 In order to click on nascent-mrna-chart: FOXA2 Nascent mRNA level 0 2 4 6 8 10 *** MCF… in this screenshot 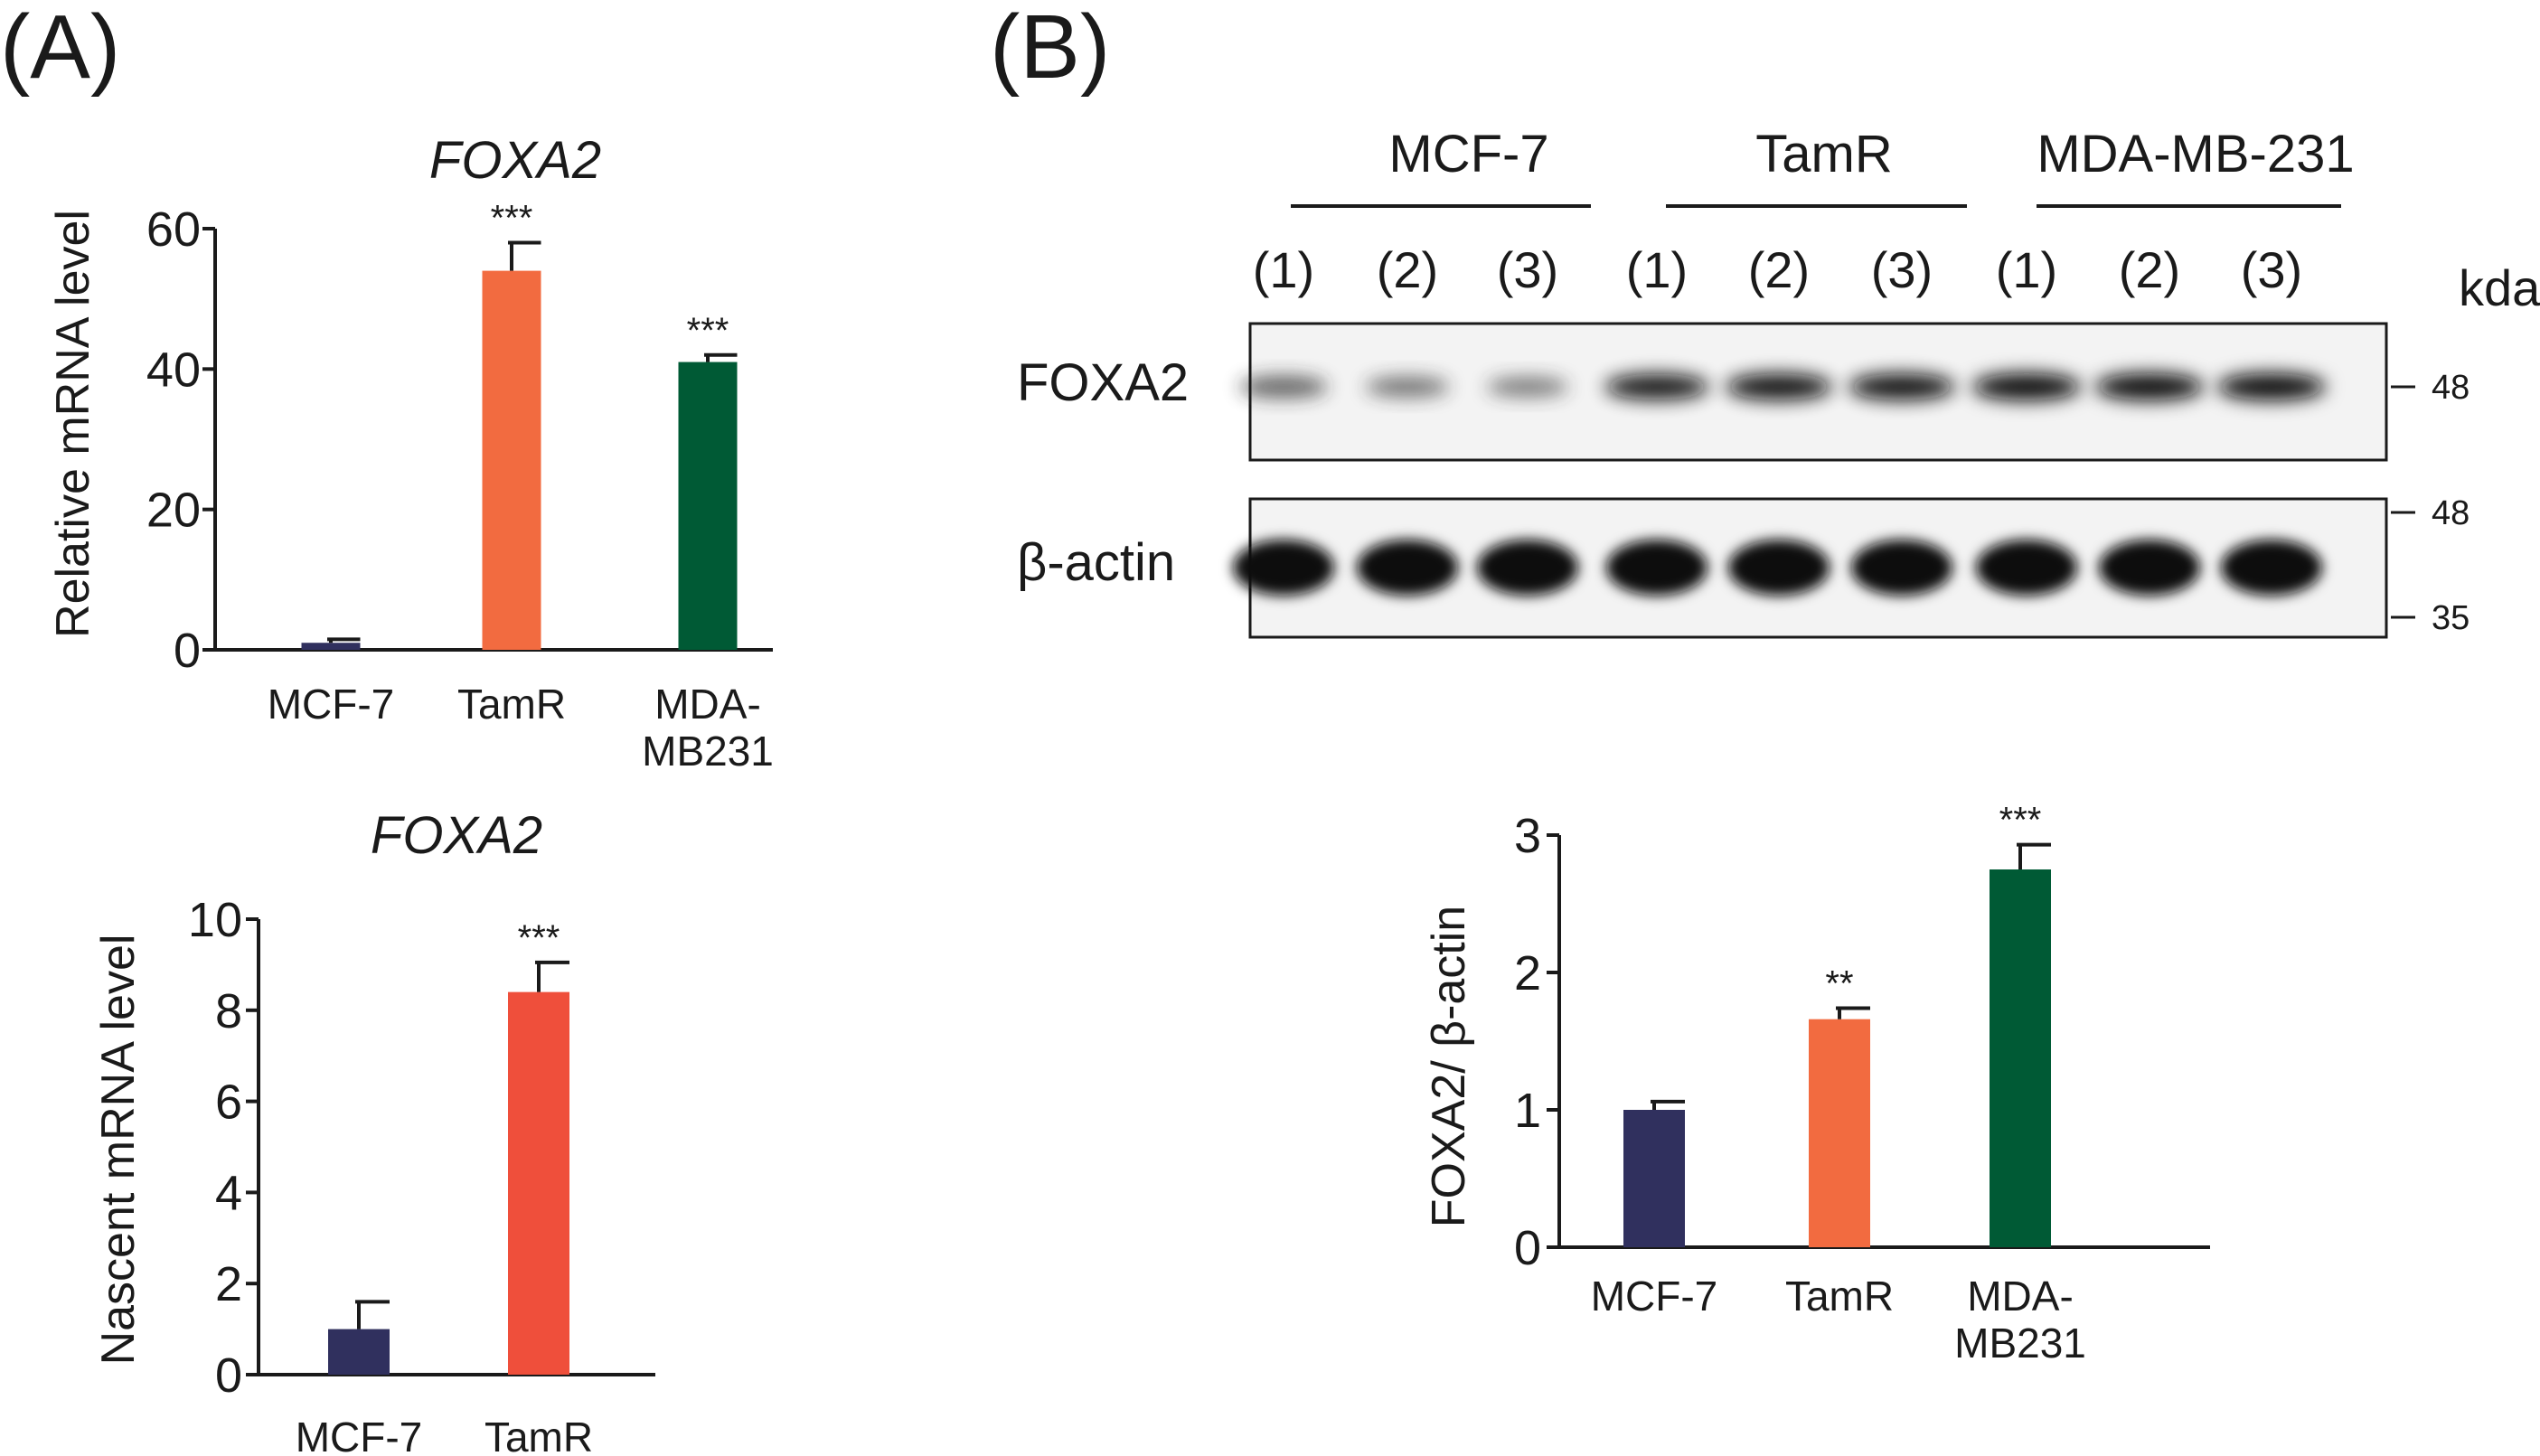, I will do `click(373, 1131)`.